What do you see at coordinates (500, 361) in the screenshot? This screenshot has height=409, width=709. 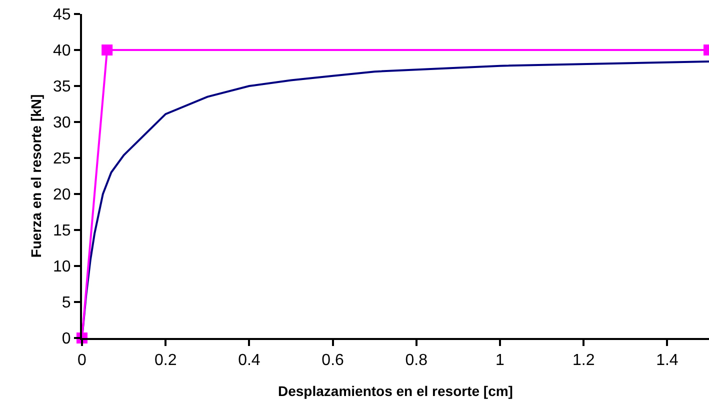 I see `x-tick-label: 1` at bounding box center [500, 361].